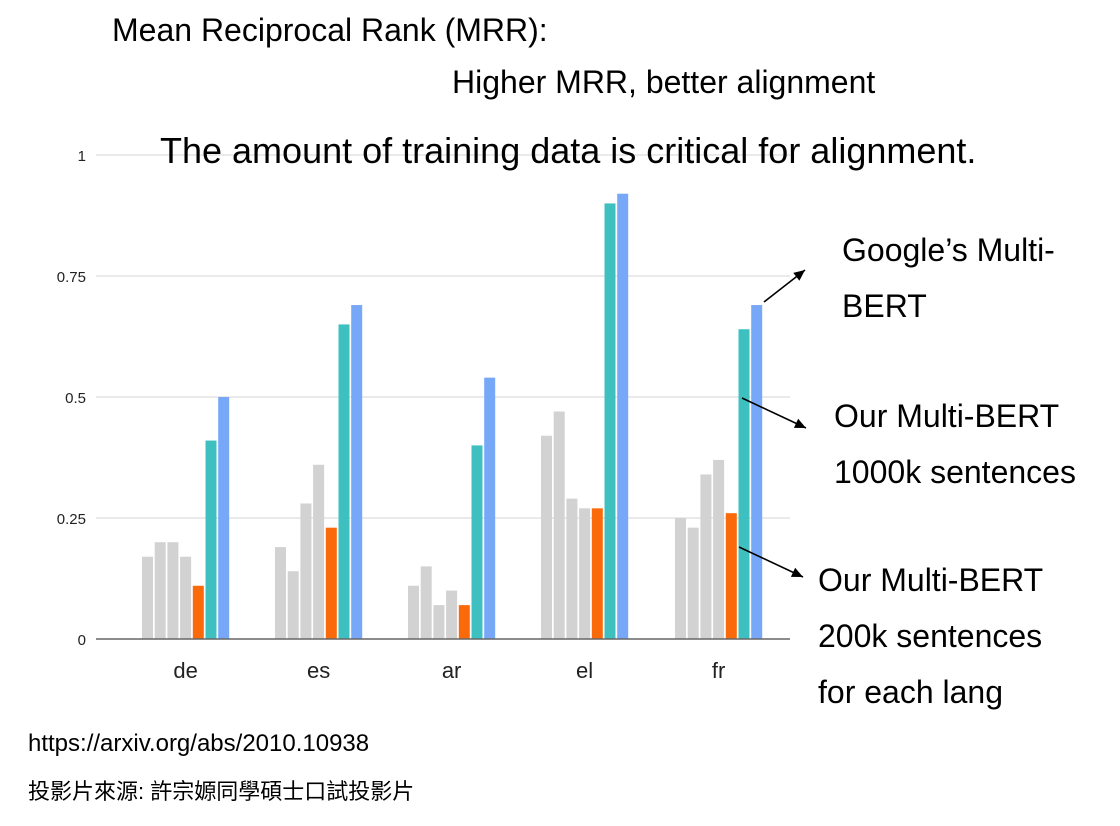  Describe the element at coordinates (199, 743) in the screenshot. I see `source-url: https://arxiv.org/abs/2010.10938` at that location.